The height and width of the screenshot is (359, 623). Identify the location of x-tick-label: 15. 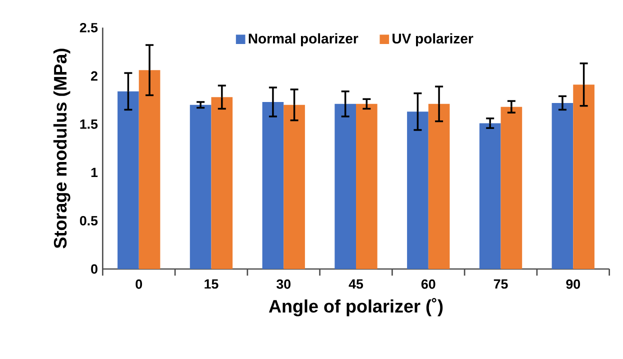
(211, 284).